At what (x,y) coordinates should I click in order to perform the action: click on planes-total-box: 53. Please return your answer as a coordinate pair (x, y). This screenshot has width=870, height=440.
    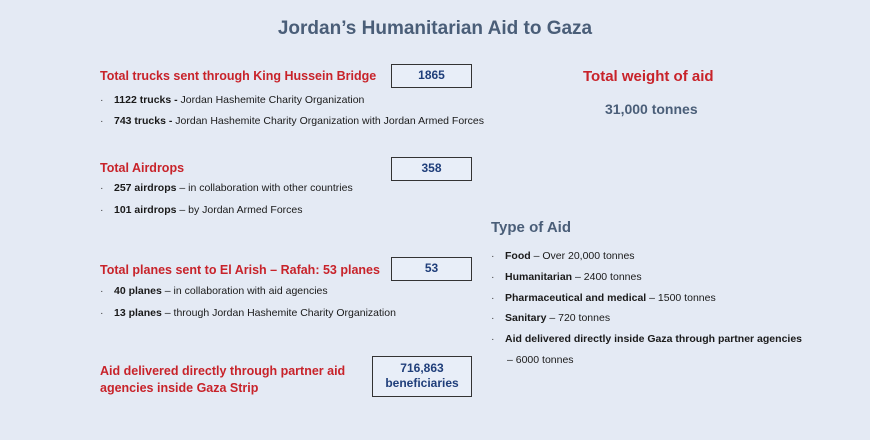
    Looking at the image, I should click on (431, 269).